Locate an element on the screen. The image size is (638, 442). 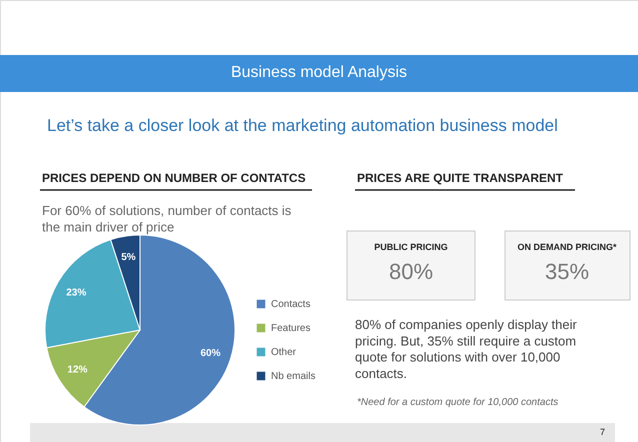
chart-subtitle: Let’s take a closer look at the marketing automation business model is located at coordinates (302, 125).